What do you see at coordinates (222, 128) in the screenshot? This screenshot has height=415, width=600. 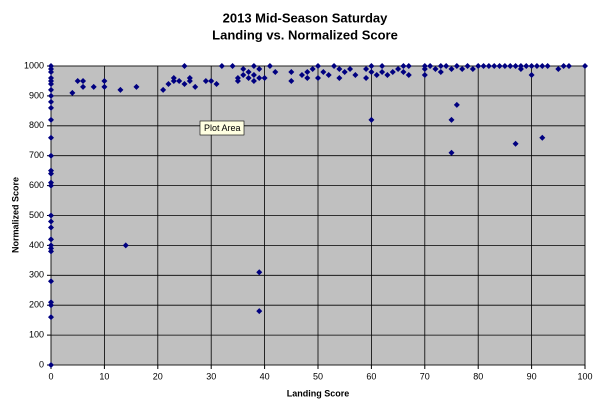 I see `tooltip: Plot Area` at bounding box center [222, 128].